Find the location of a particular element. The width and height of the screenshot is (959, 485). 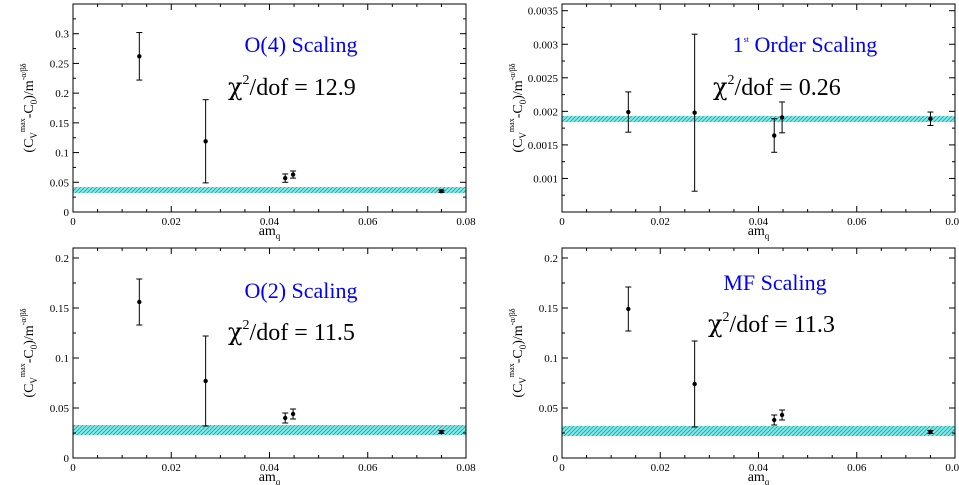

y-tick-label: 0.001 is located at coordinates (545, 179).